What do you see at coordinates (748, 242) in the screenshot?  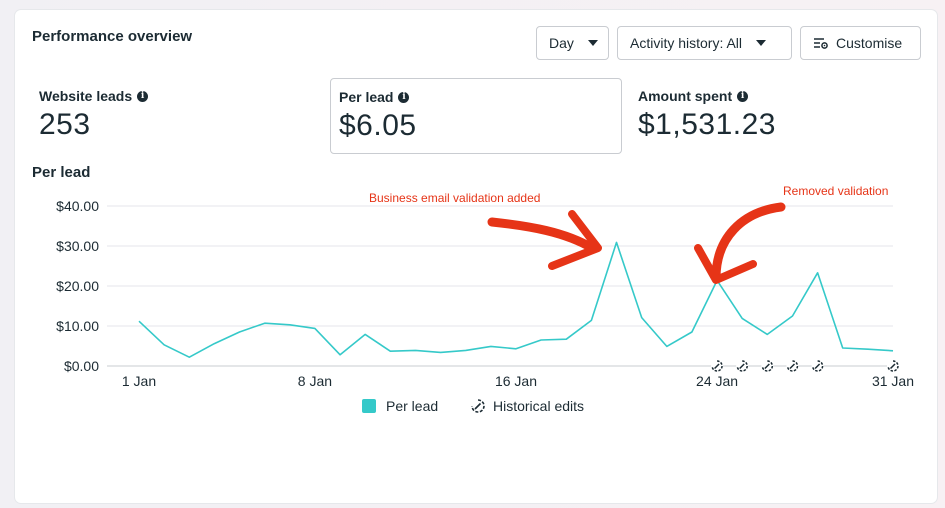 I see `annotation-arrow-right` at bounding box center [748, 242].